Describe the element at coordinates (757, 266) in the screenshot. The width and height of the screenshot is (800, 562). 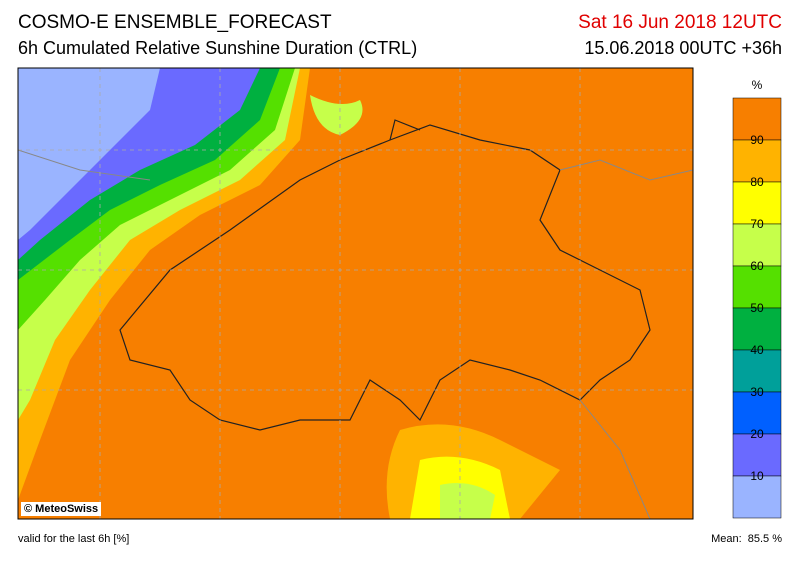
I see `legend-label: 60` at that location.